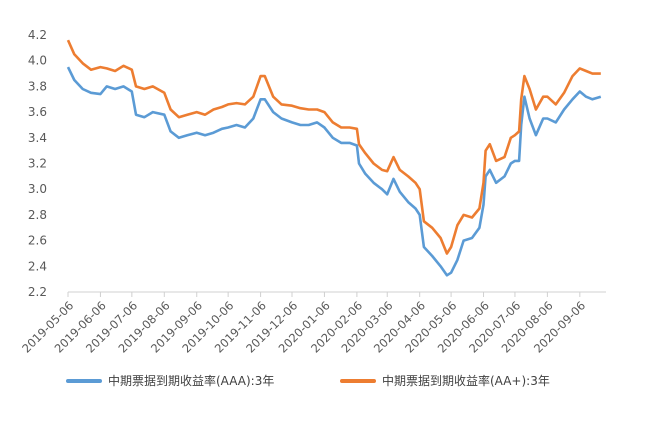  What do you see at coordinates (84, 380) in the screenshot?
I see `legend-swatch-aaa` at bounding box center [84, 380].